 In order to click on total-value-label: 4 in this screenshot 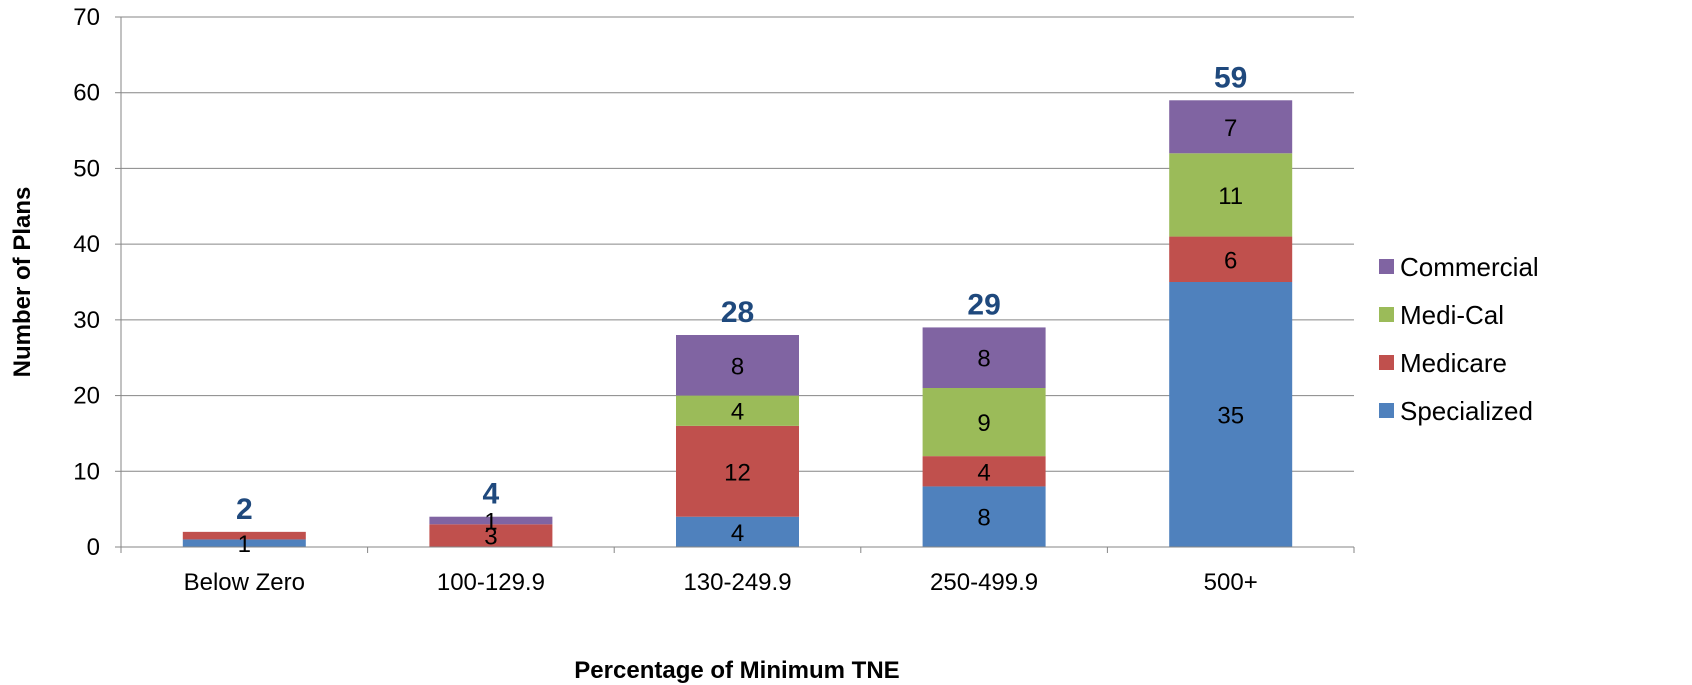, I will do `click(491, 494)`.